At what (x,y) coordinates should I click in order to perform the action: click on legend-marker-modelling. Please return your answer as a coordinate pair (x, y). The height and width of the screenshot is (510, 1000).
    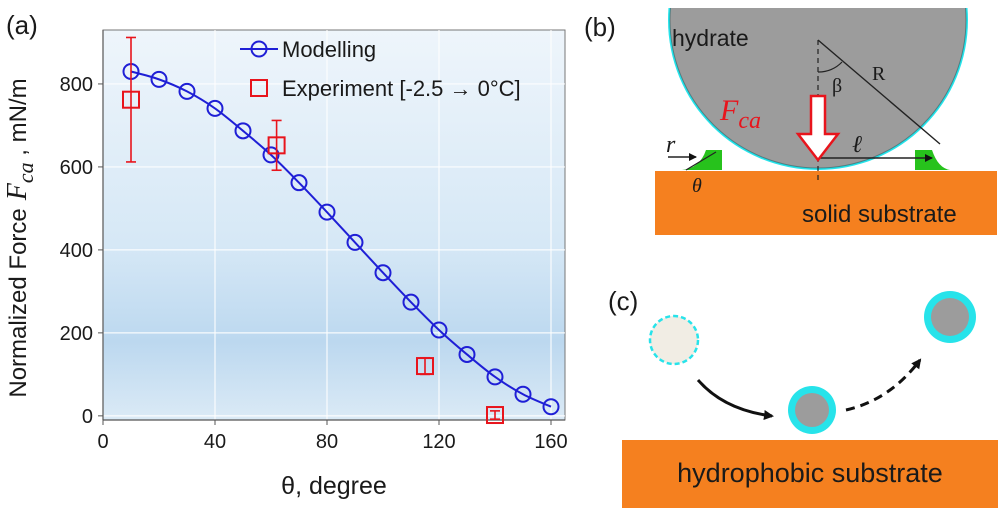
    Looking at the image, I should click on (259, 49).